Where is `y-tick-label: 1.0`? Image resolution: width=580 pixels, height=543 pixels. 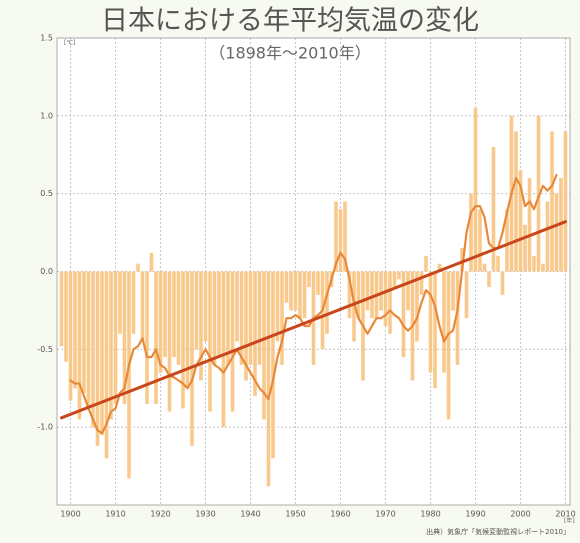 y-tick-label: 1.0 is located at coordinates (46, 115).